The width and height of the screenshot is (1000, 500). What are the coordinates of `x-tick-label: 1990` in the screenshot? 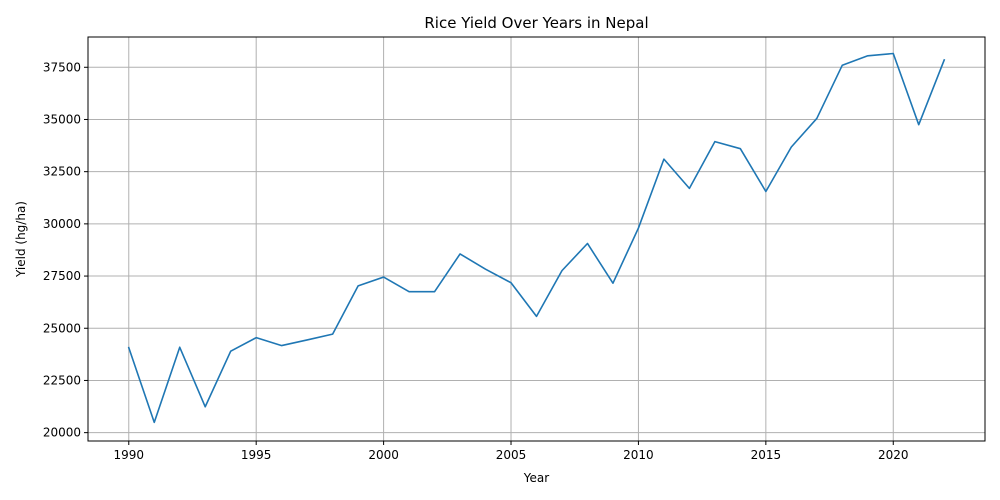 It's located at (128, 455).